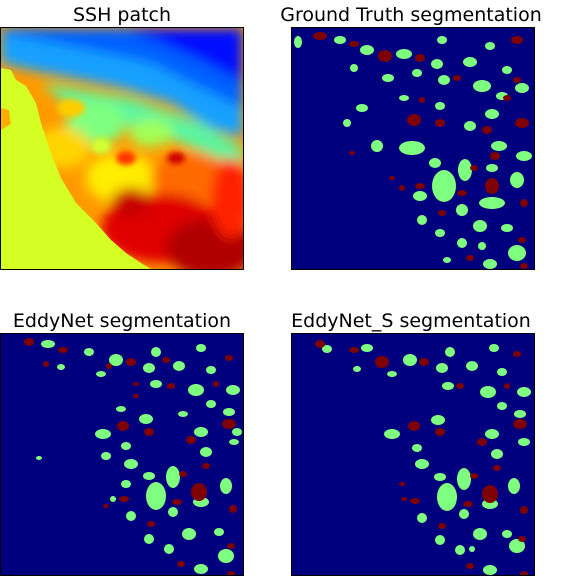 The image size is (561, 583). What do you see at coordinates (122, 321) in the screenshot?
I see `panel-title-eddynet: EddyNet segmentation` at bounding box center [122, 321].